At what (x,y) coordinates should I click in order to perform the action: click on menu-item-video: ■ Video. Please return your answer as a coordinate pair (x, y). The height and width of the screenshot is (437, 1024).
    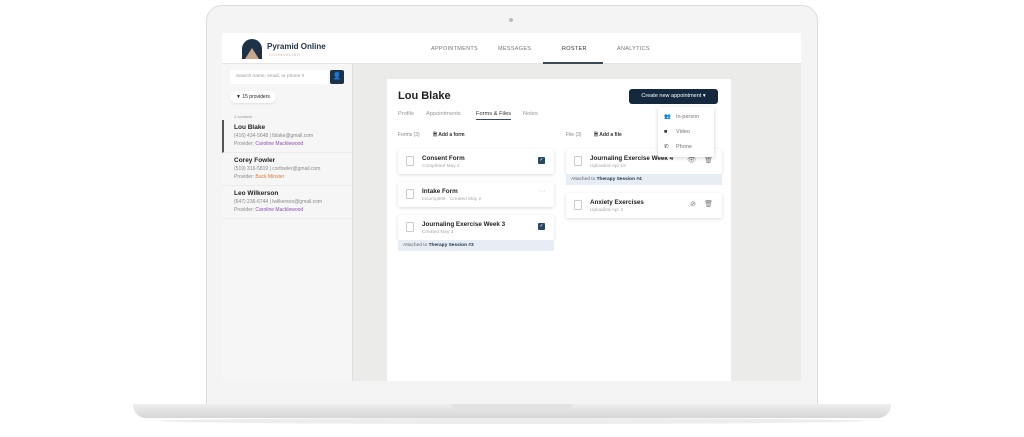
    Looking at the image, I should click on (677, 132).